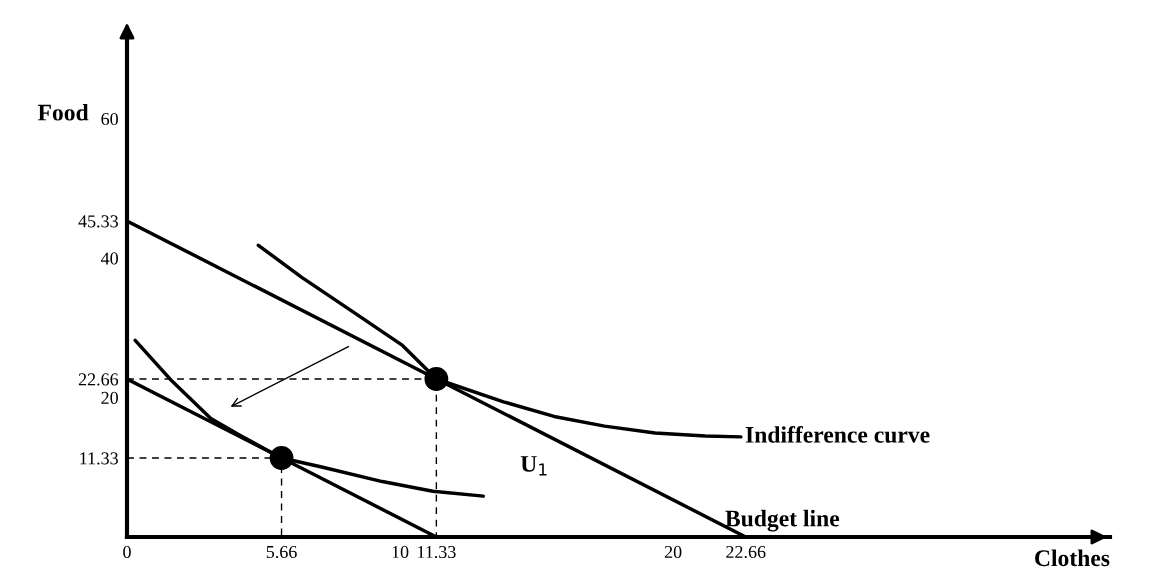 The image size is (1153, 572). Describe the element at coordinates (782, 520) in the screenshot. I see `annotation: Budget line` at that location.